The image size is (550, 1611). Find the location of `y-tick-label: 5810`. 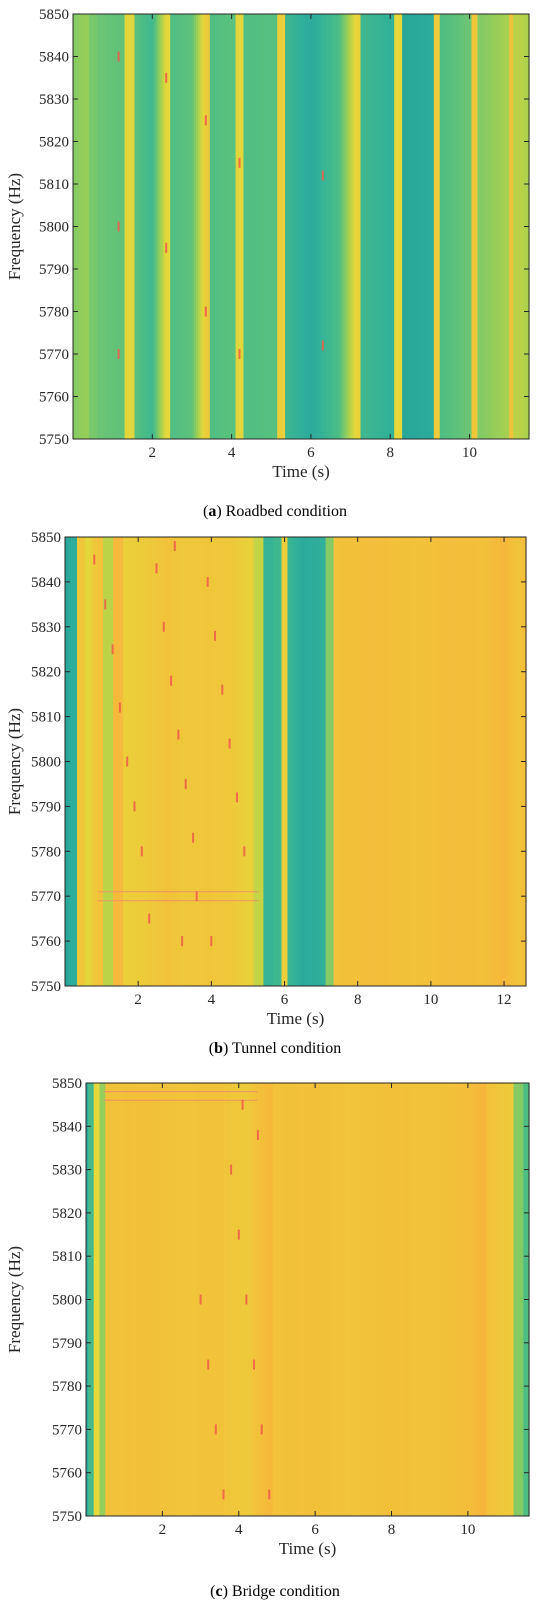

y-tick-label: 5810 is located at coordinates (54, 185).